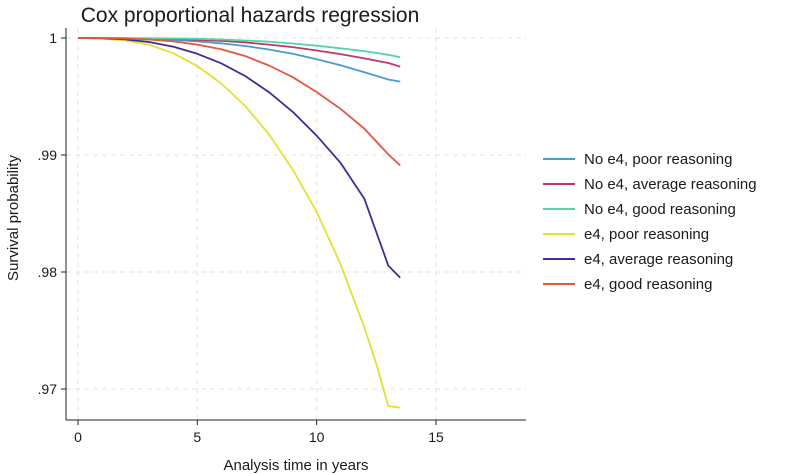  Describe the element at coordinates (53, 38) in the screenshot. I see `y-tick-label: 1` at that location.